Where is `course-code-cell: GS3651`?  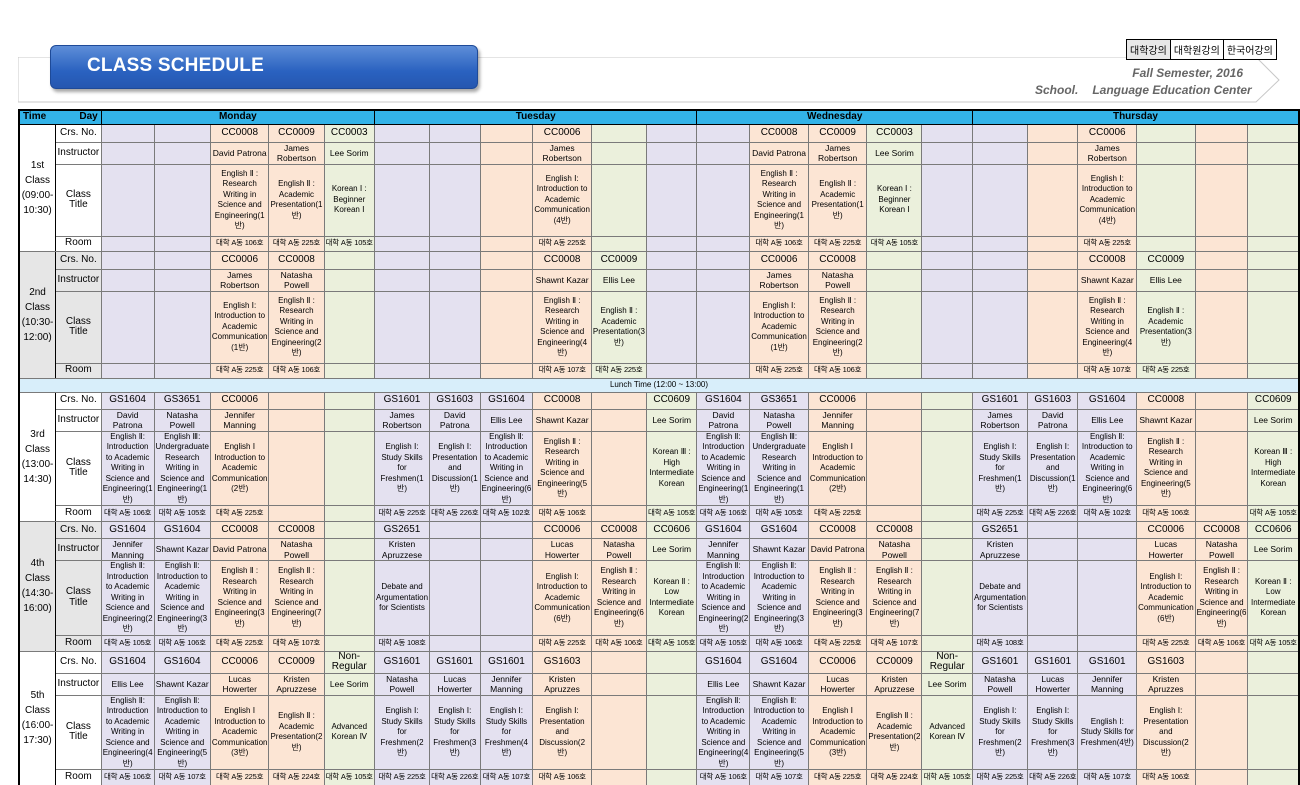 course-code-cell: GS3651 is located at coordinates (182, 400).